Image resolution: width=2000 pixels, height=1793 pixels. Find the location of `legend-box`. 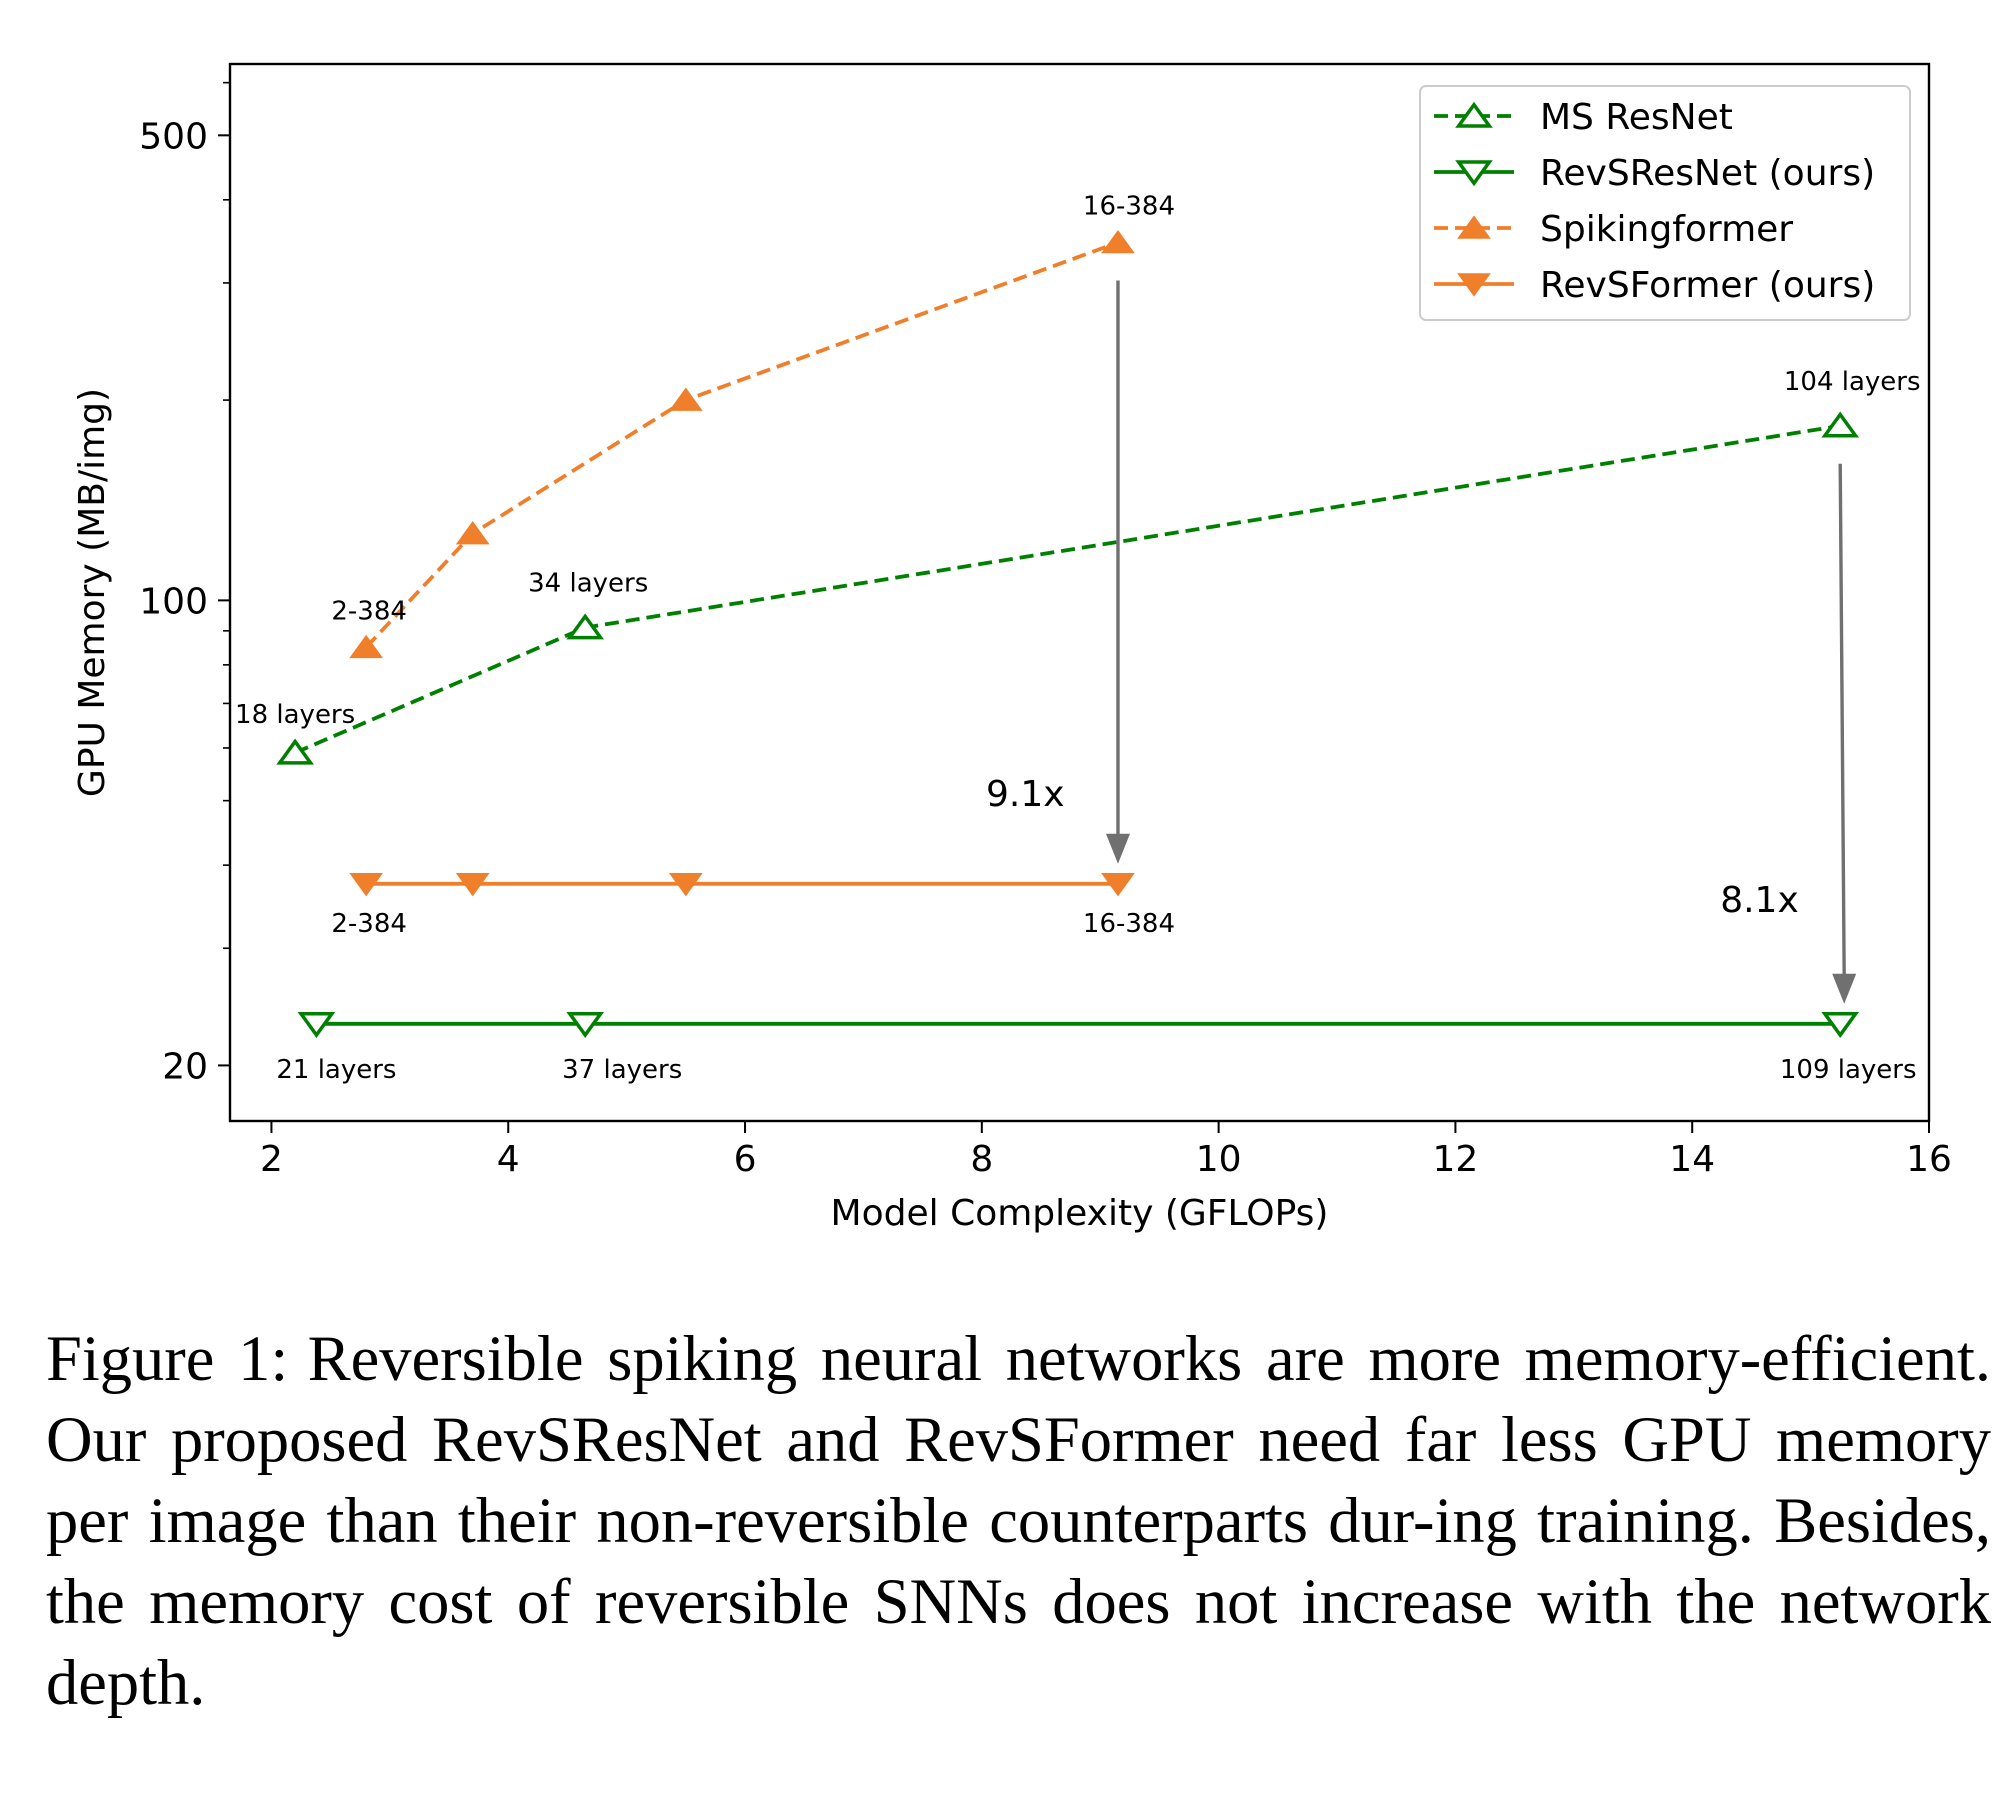

legend-box is located at coordinates (1665, 203).